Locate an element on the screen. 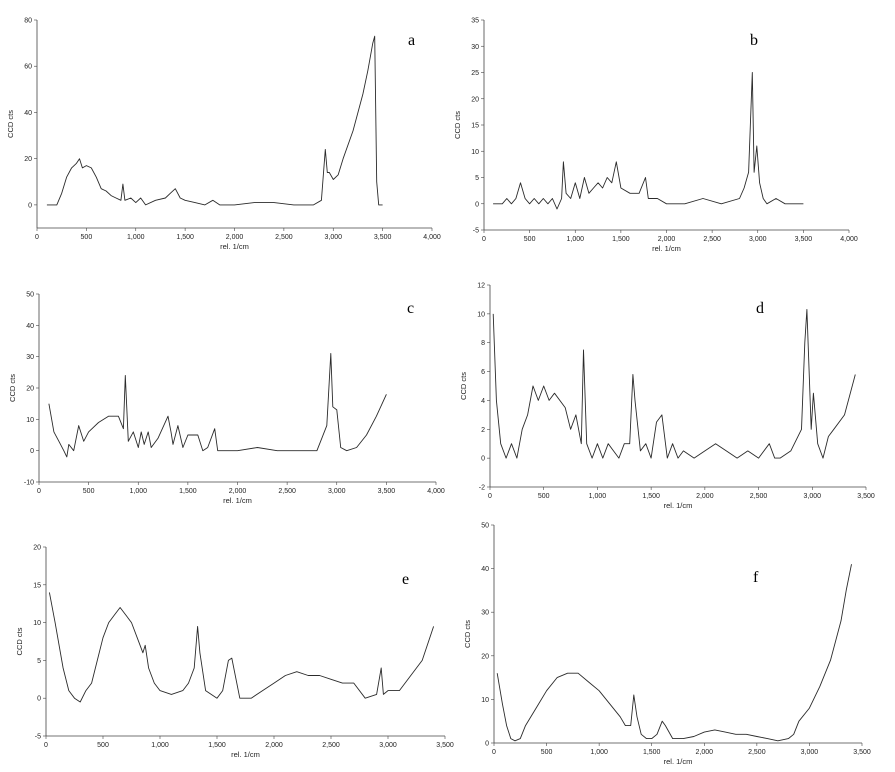 This screenshot has height=772, width=895. y-tick-label: 12 is located at coordinates (481, 286).